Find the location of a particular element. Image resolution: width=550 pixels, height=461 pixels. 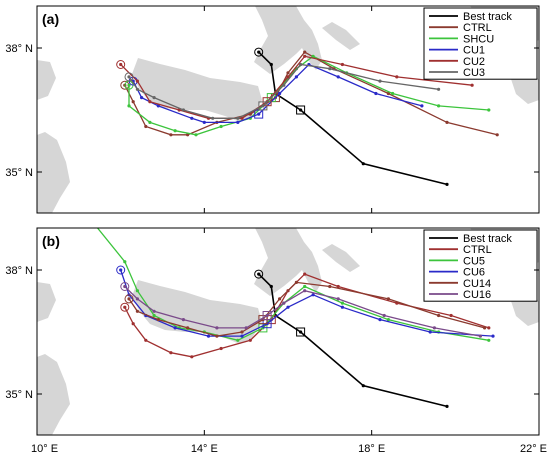

track-cu3 is located at coordinates (283, 91).